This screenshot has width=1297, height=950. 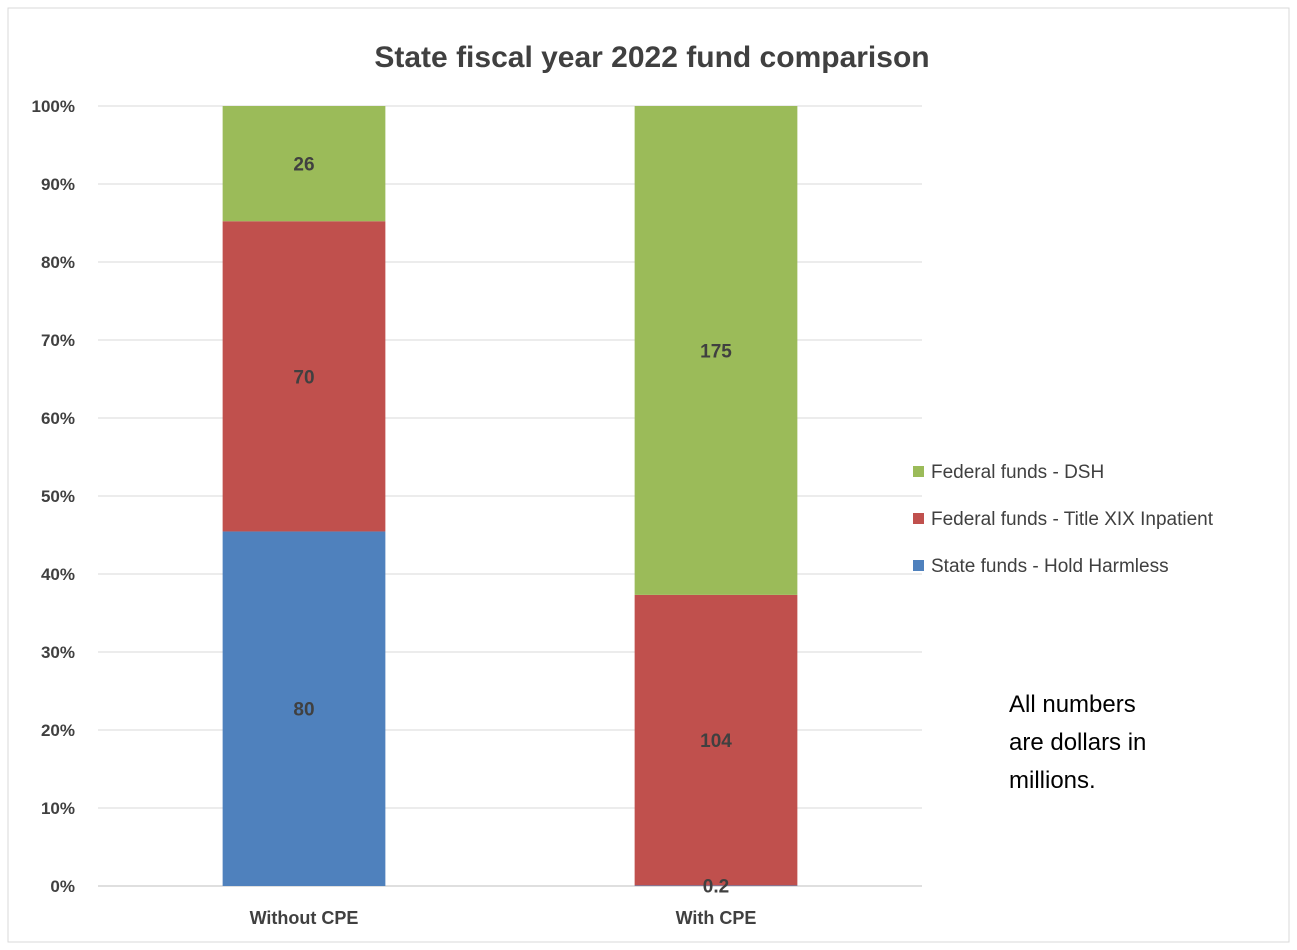 I want to click on y-tick-label: 20%, so click(x=58, y=730).